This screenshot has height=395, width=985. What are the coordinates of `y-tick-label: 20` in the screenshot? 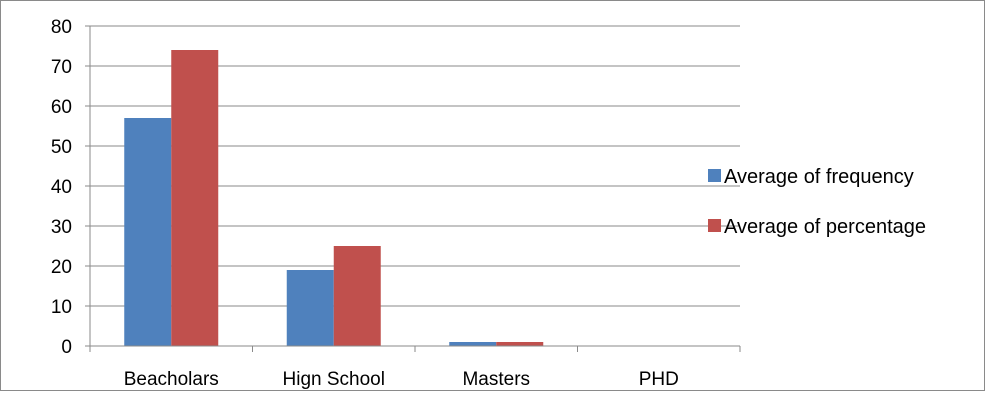 It's located at (61, 267).